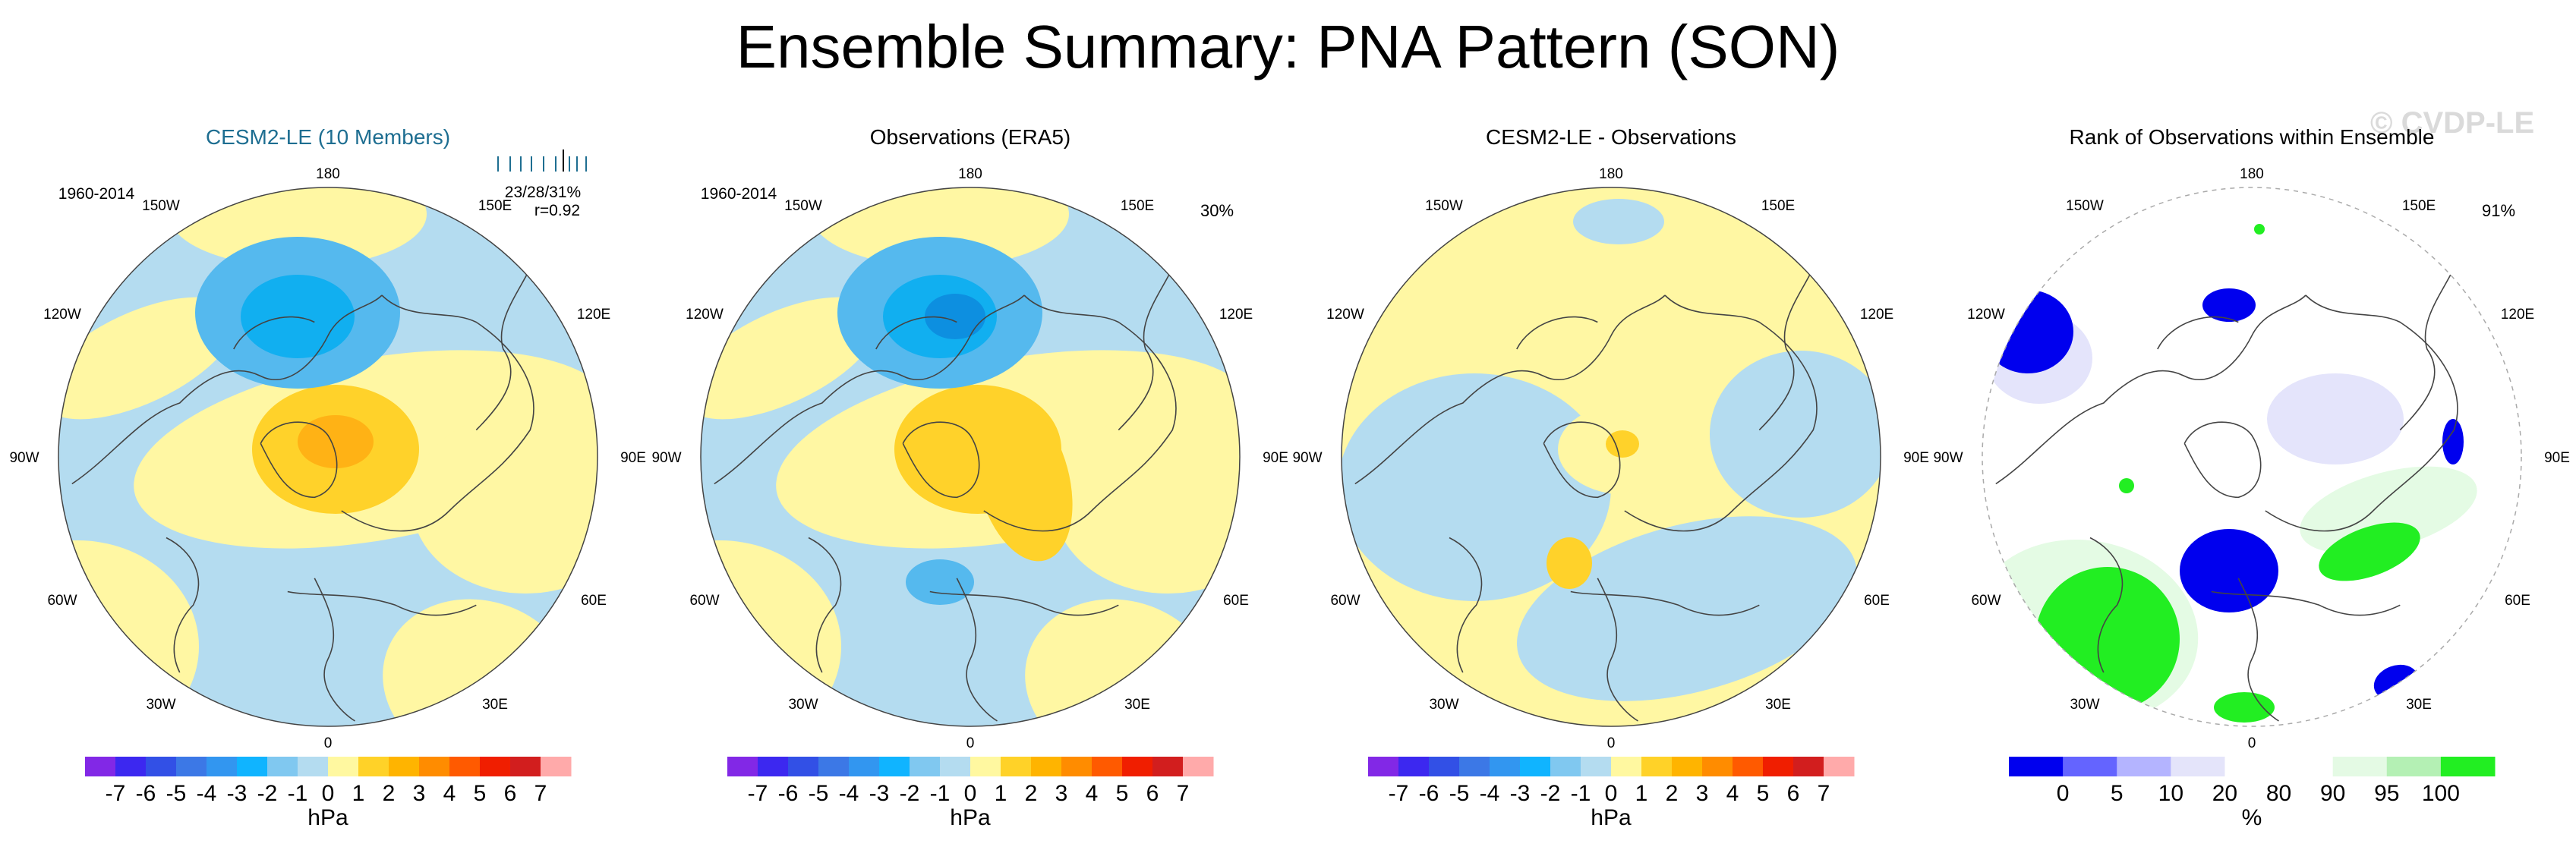 Image resolution: width=2576 pixels, height=847 pixels. What do you see at coordinates (2252, 137) in the screenshot?
I see `panel-title: Rank of Observations within Ensemble` at bounding box center [2252, 137].